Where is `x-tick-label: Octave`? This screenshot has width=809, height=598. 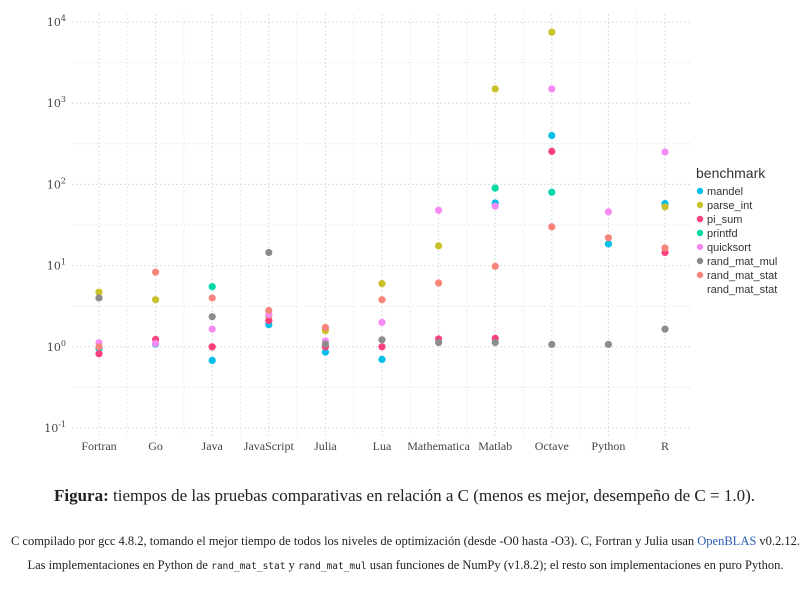 x-tick-label: Octave is located at coordinates (552, 446).